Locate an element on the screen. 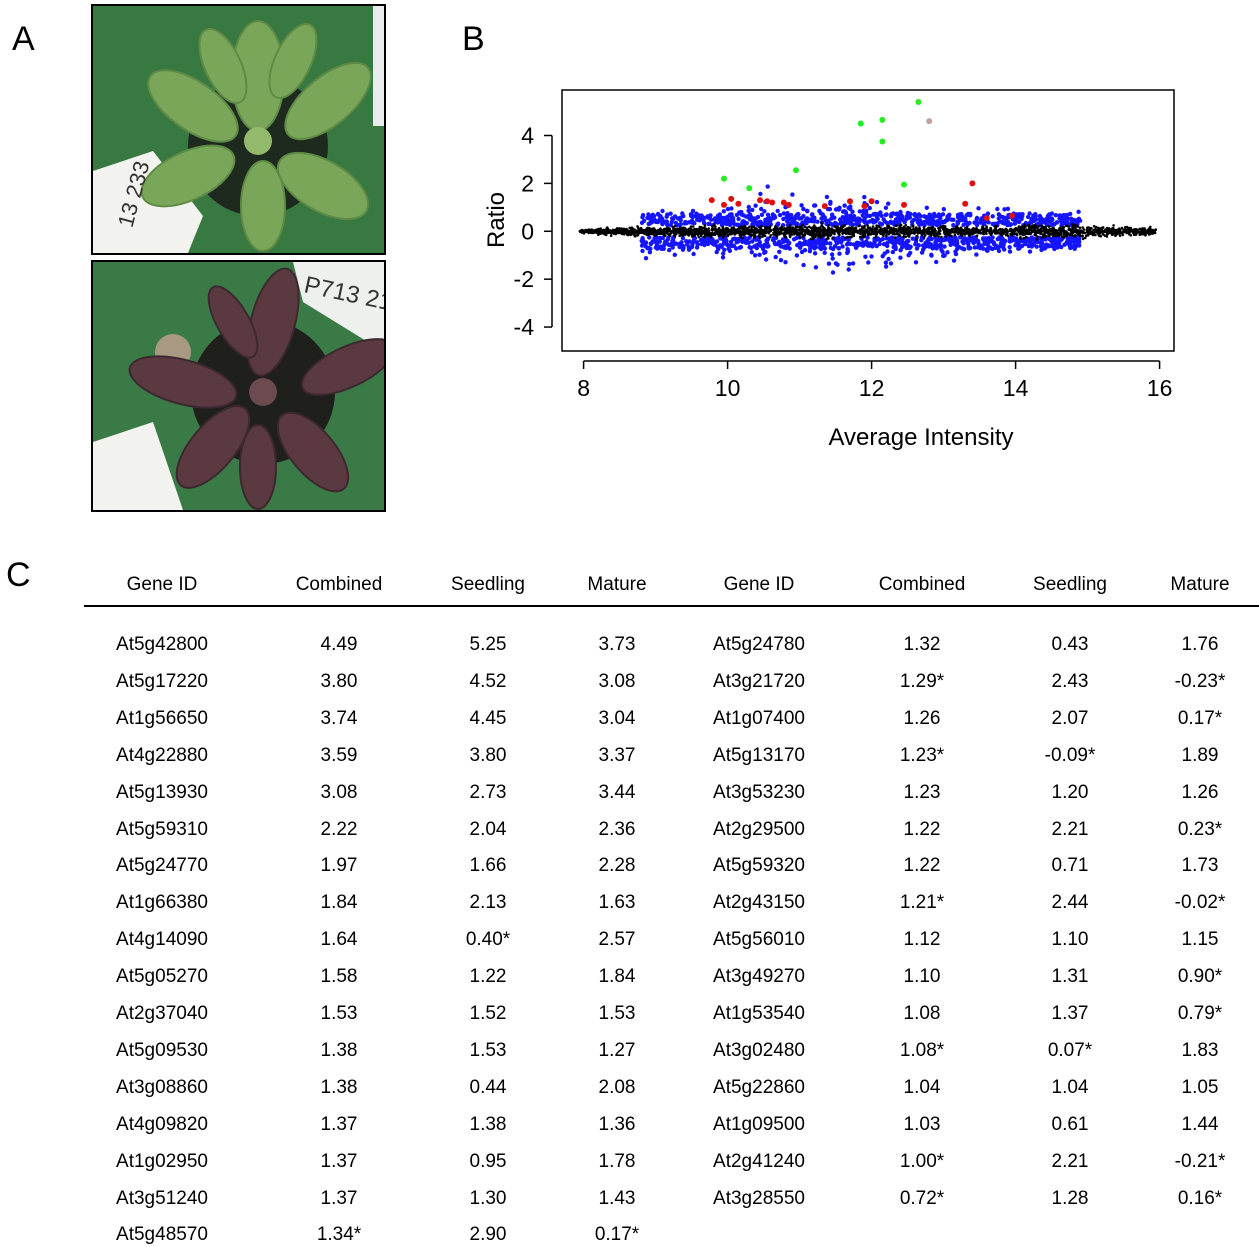  x-tick-label: 16 is located at coordinates (1160, 388).